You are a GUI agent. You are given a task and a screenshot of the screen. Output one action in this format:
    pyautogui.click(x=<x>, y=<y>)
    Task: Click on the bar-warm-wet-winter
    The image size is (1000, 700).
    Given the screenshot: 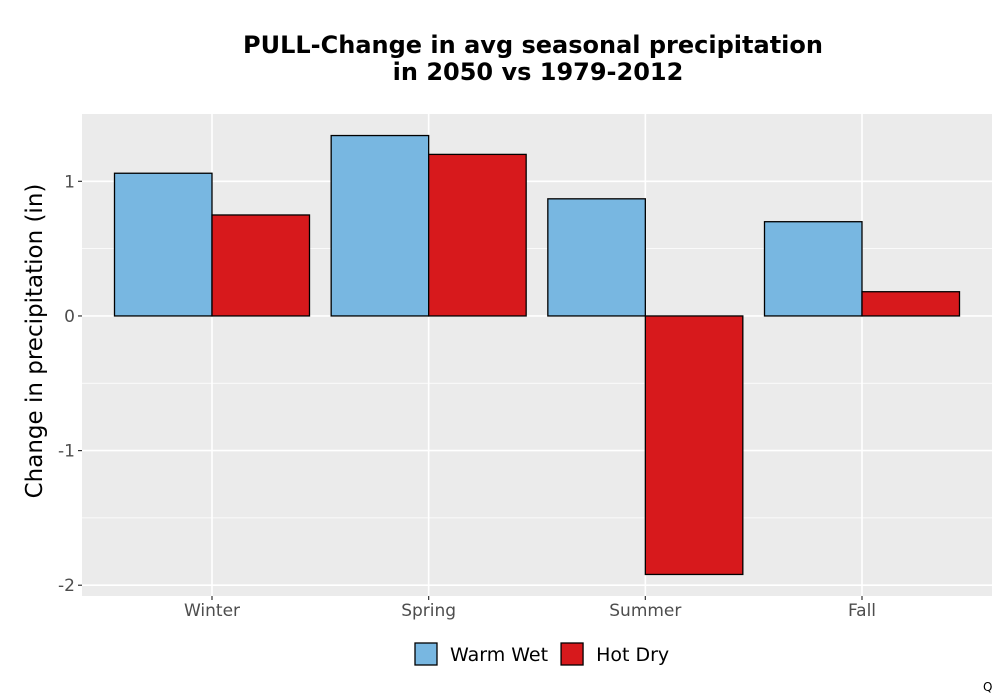 What is the action you would take?
    pyautogui.click(x=163, y=244)
    